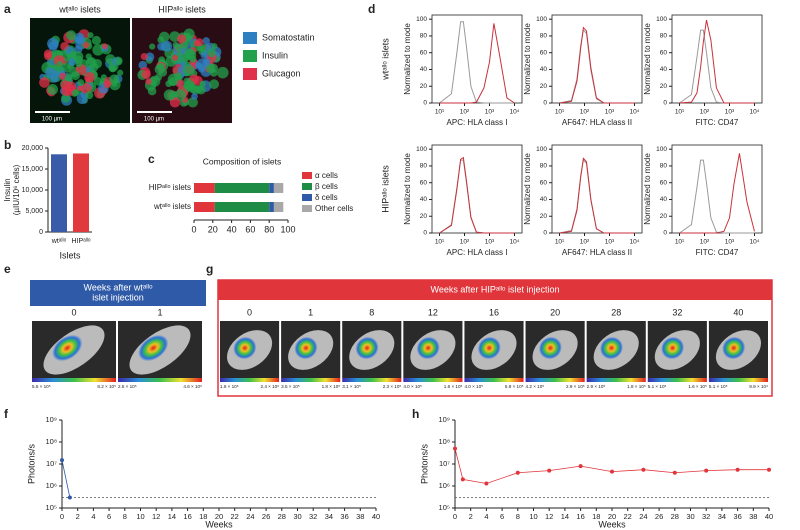  I want to click on scale-value: 1.8 × 10⁵, so click(331, 386).